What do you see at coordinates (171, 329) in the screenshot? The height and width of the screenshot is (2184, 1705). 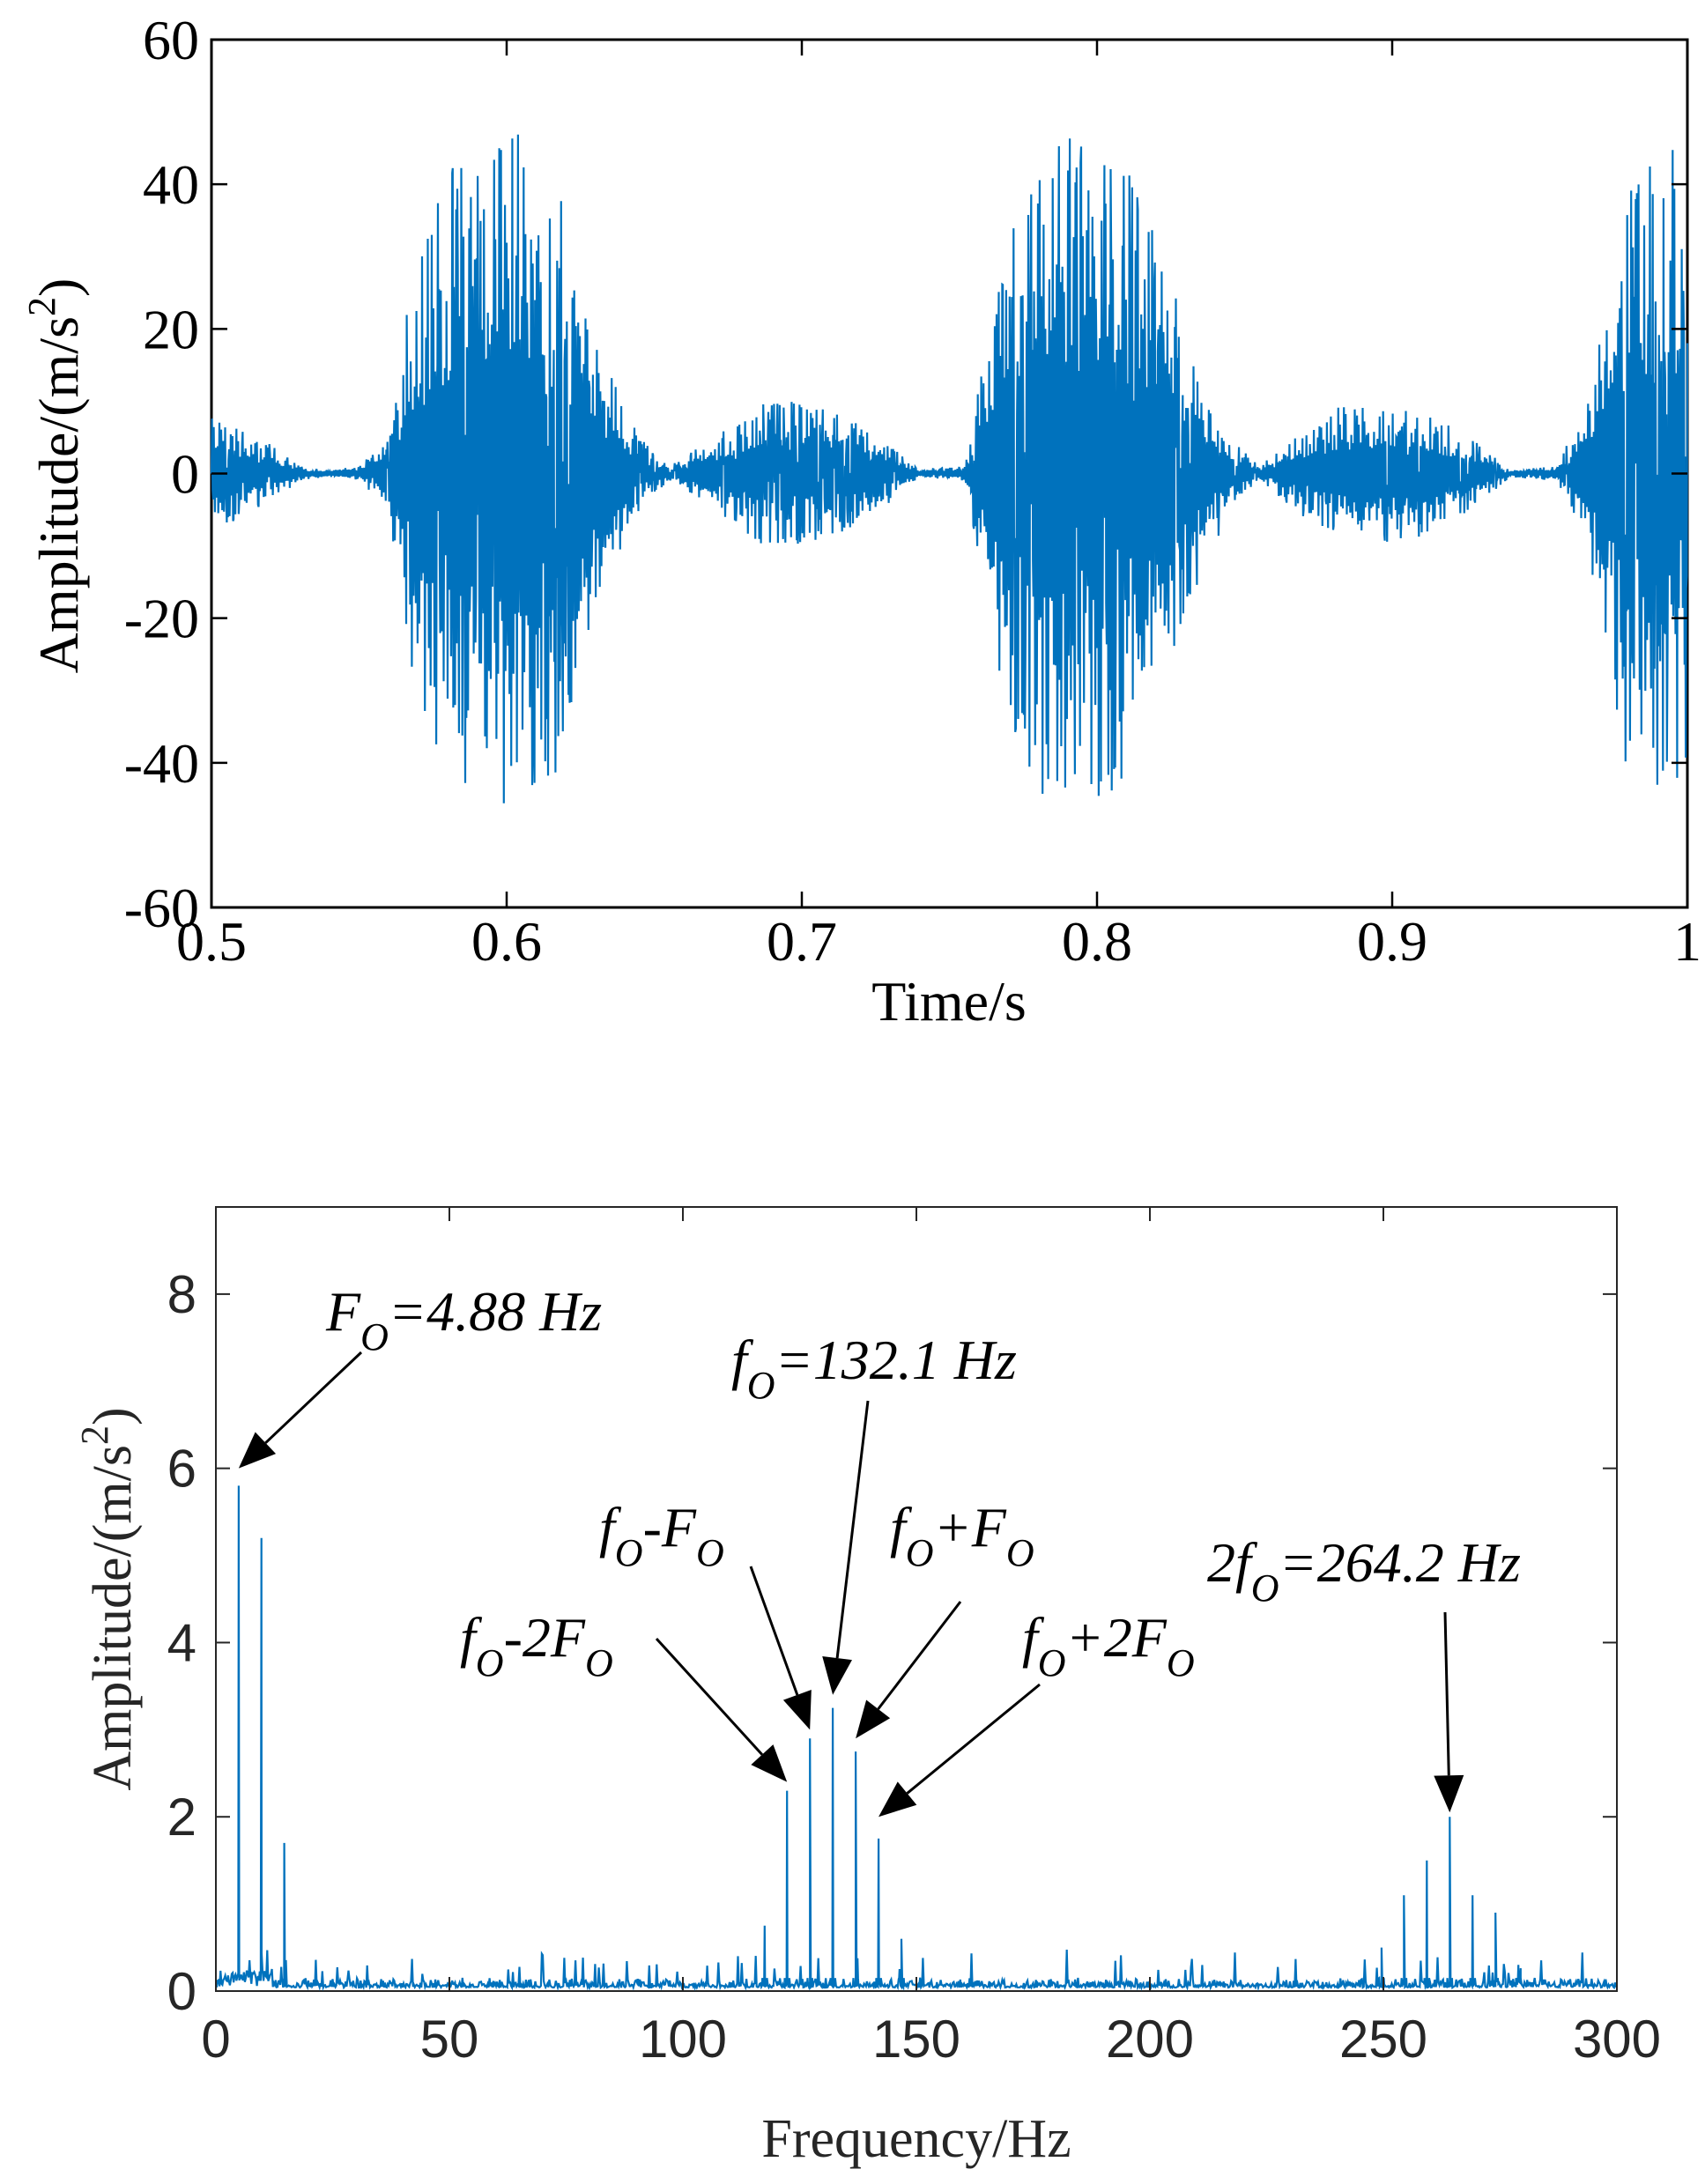 I see `time-y-tick-label: 20` at bounding box center [171, 329].